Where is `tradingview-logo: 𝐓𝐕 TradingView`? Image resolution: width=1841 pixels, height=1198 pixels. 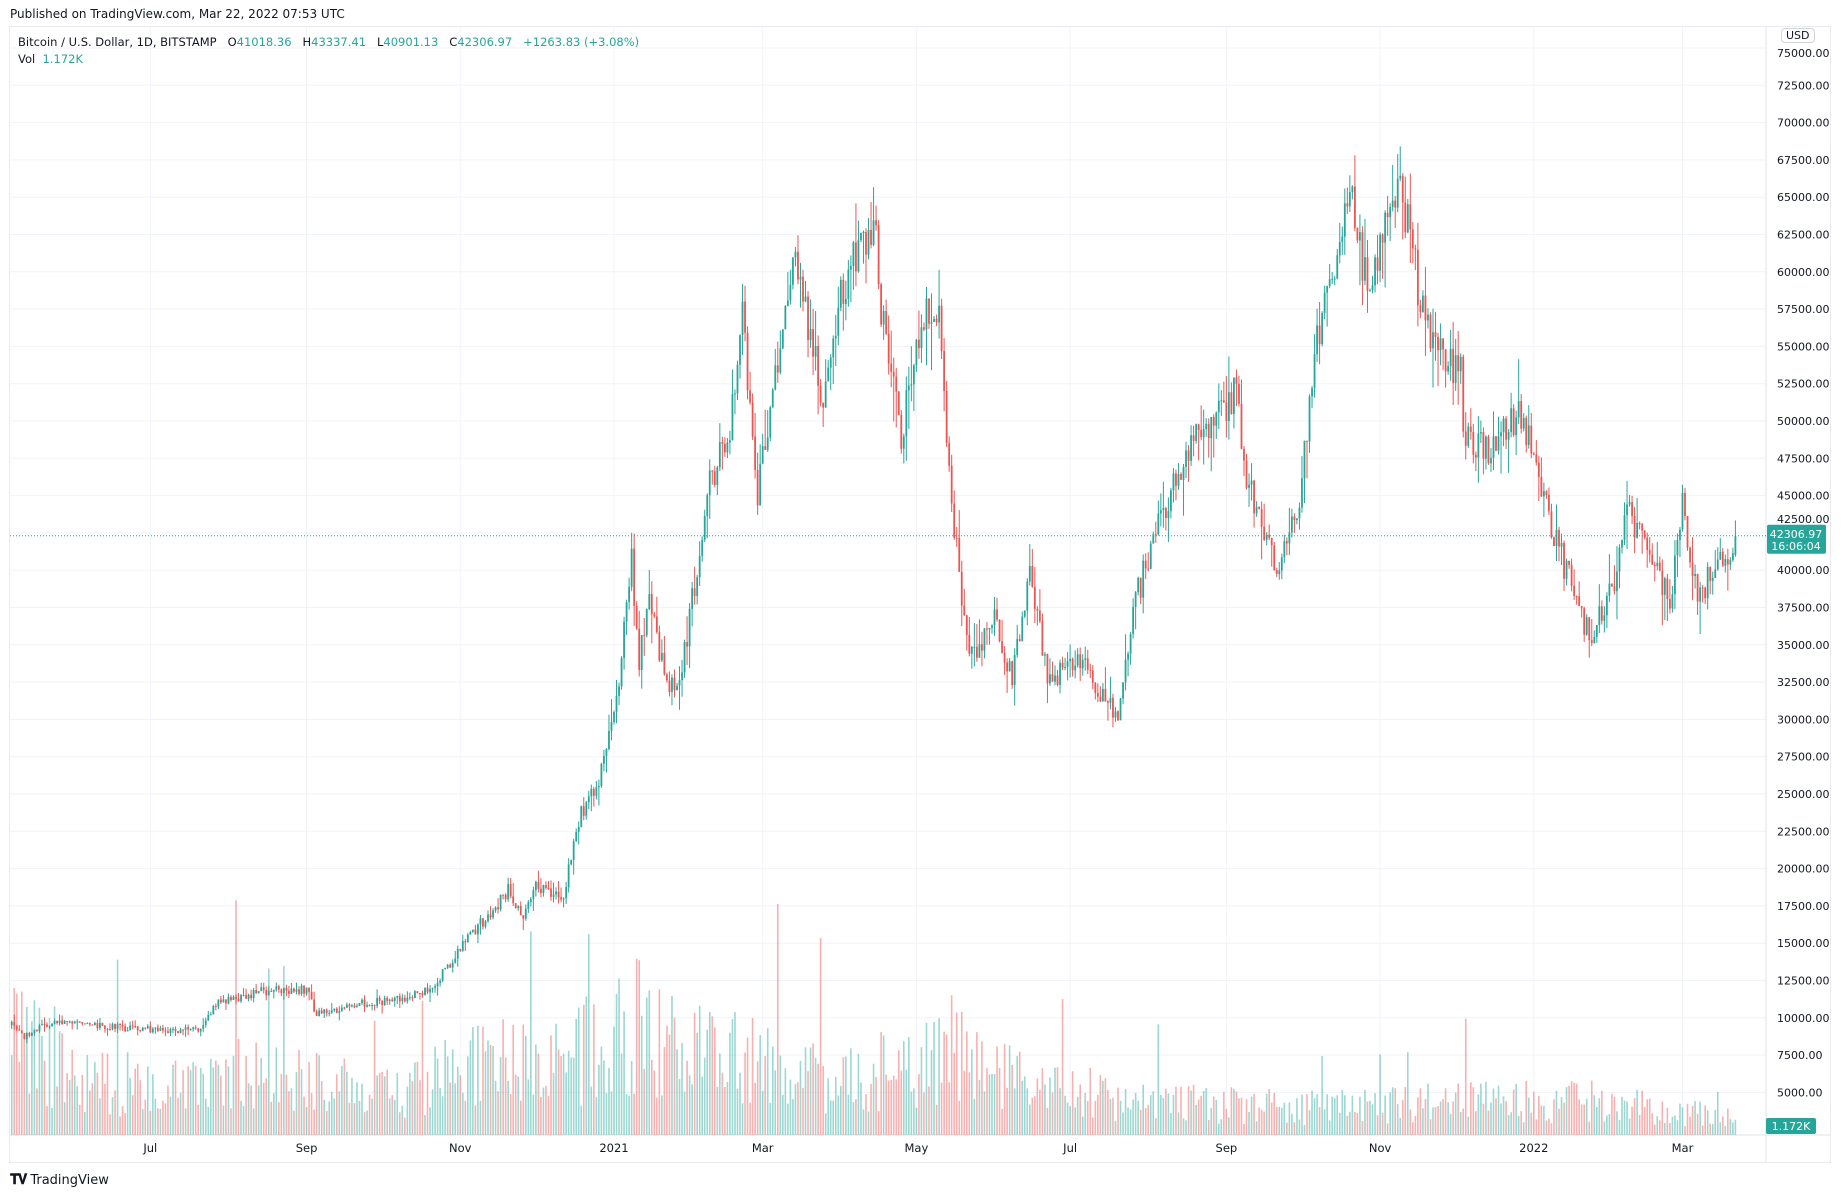
tradingview-logo: 𝐓𝐕 TradingView is located at coordinates (59, 1180).